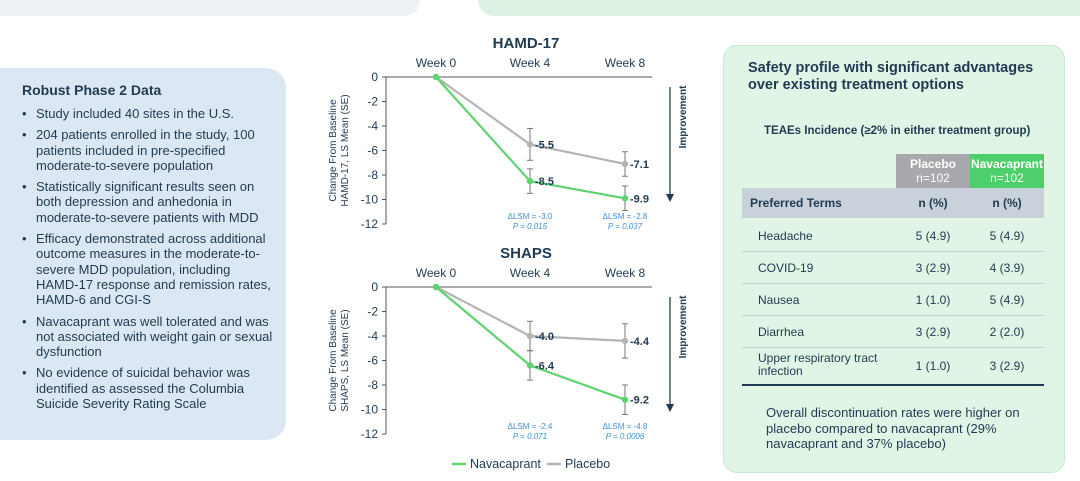 The height and width of the screenshot is (481, 1080). I want to click on data-label: -4.4, so click(640, 342).